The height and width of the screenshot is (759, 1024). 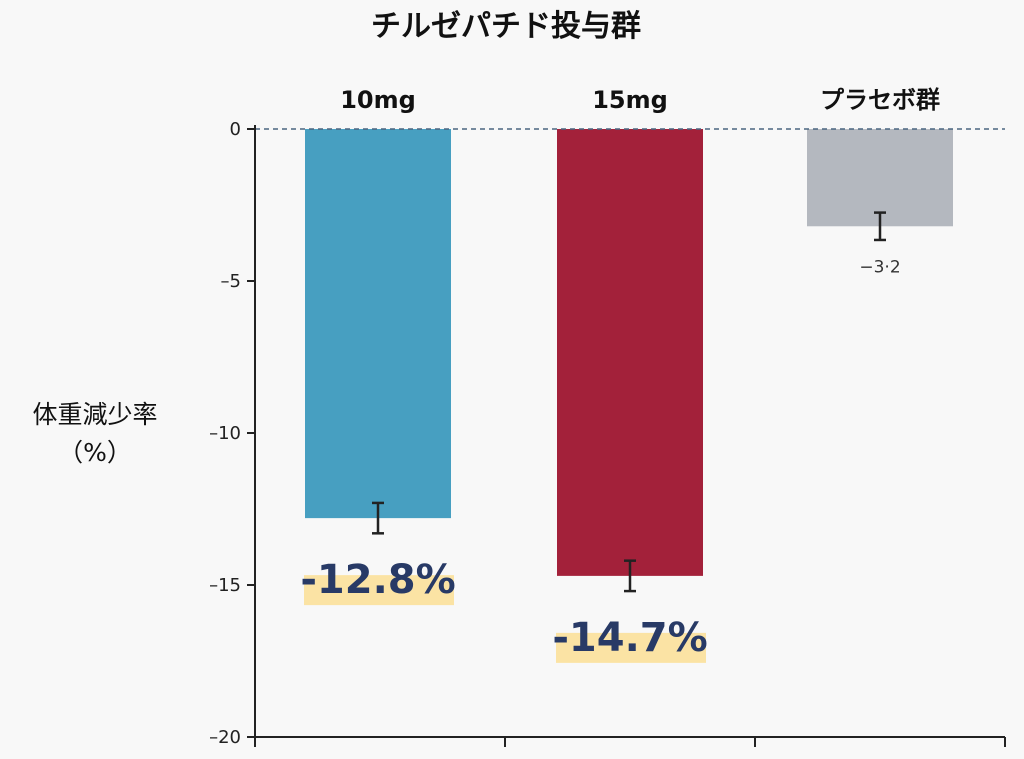 I want to click on value-label-2: -14.7%, so click(x=629, y=638).